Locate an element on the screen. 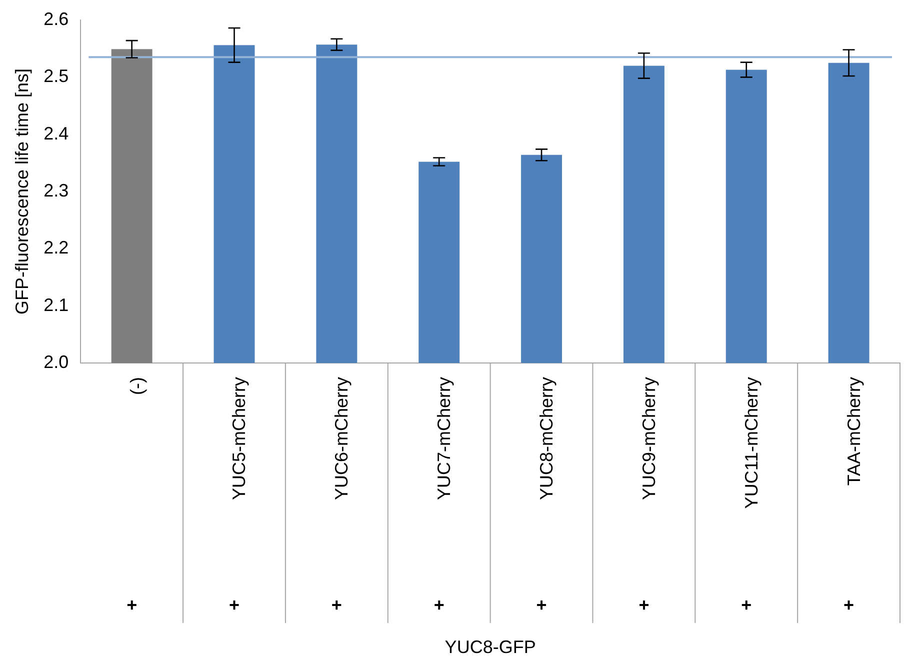 The width and height of the screenshot is (914, 669). y-tick-label: 2.2 is located at coordinates (56, 248).